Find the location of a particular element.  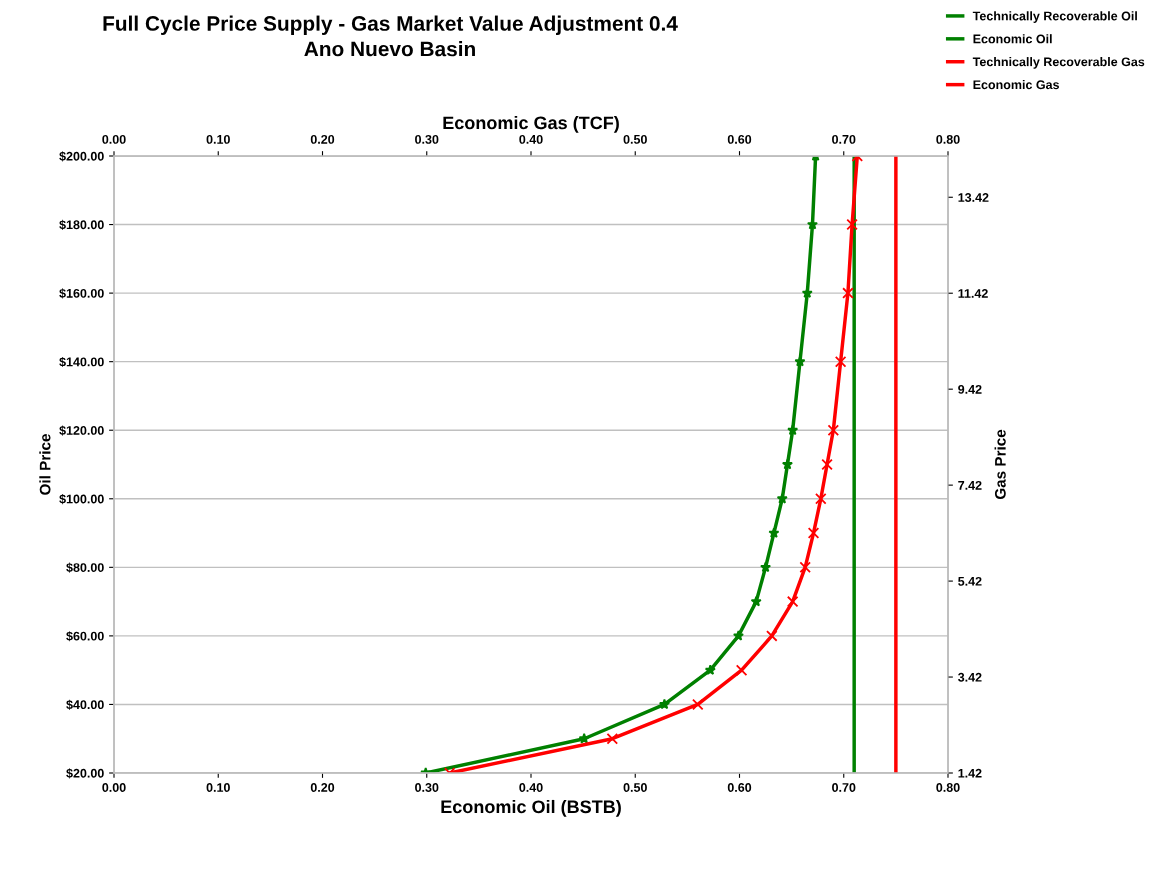

x2-tick-label: 0.30 is located at coordinates (427, 139).